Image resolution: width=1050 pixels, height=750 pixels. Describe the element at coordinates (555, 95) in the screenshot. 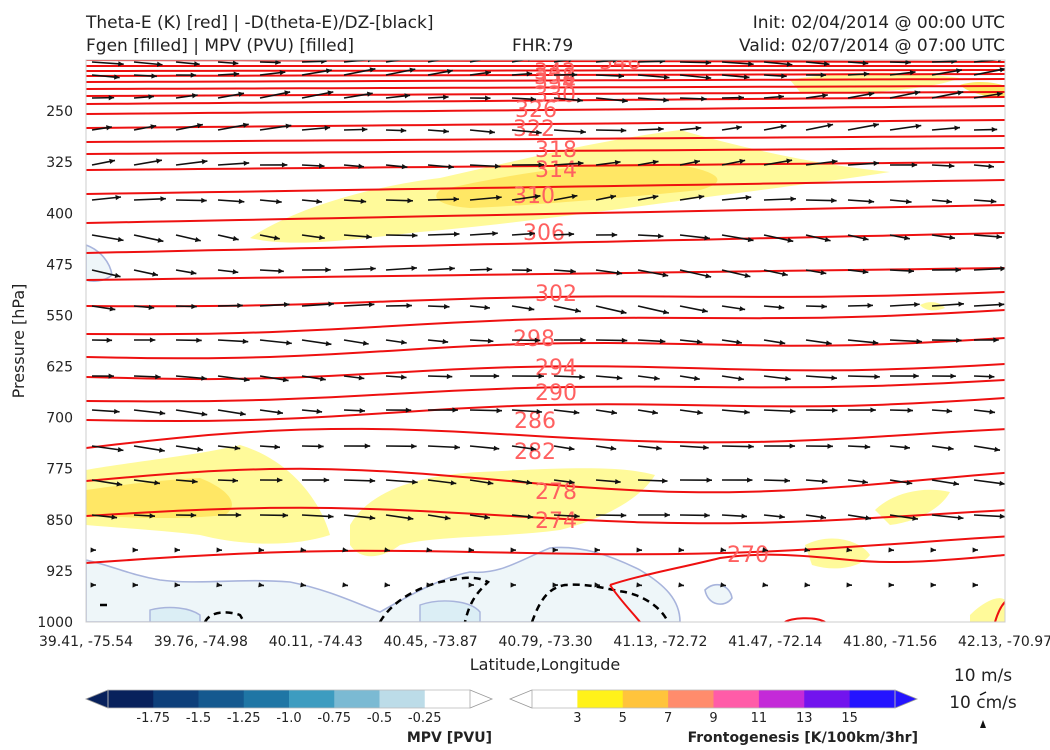

I see `theta-e-label: 330` at that location.